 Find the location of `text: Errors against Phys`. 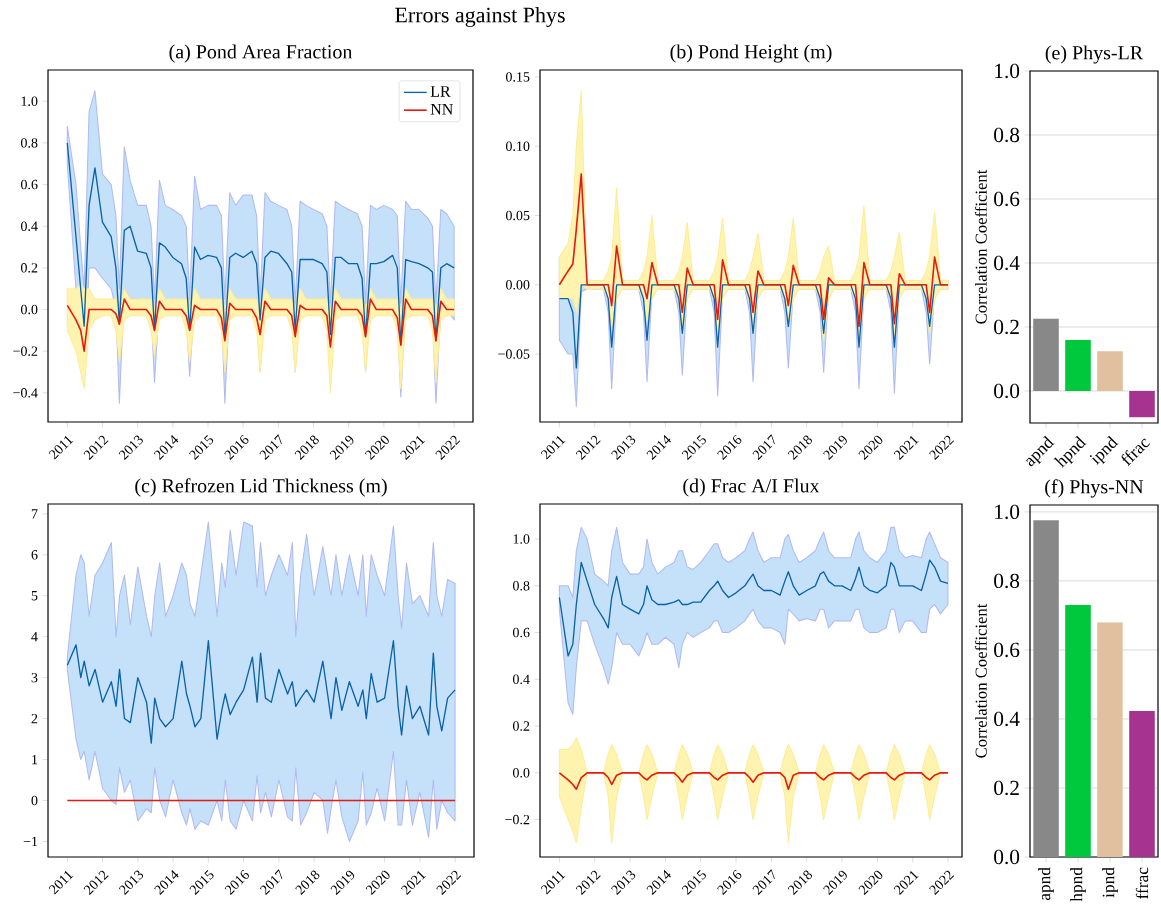

text: Errors against Phys is located at coordinates (480, 16).